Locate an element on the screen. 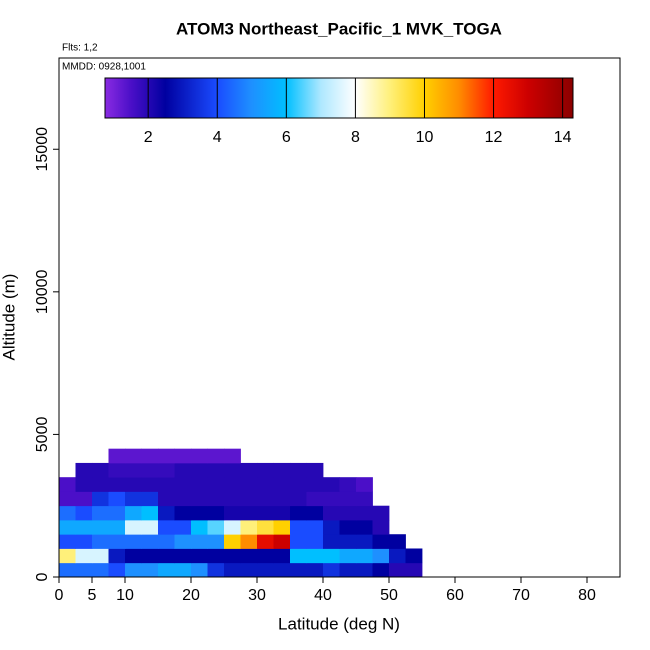 The height and width of the screenshot is (650, 650). x-tick-label: 80 is located at coordinates (587, 595).